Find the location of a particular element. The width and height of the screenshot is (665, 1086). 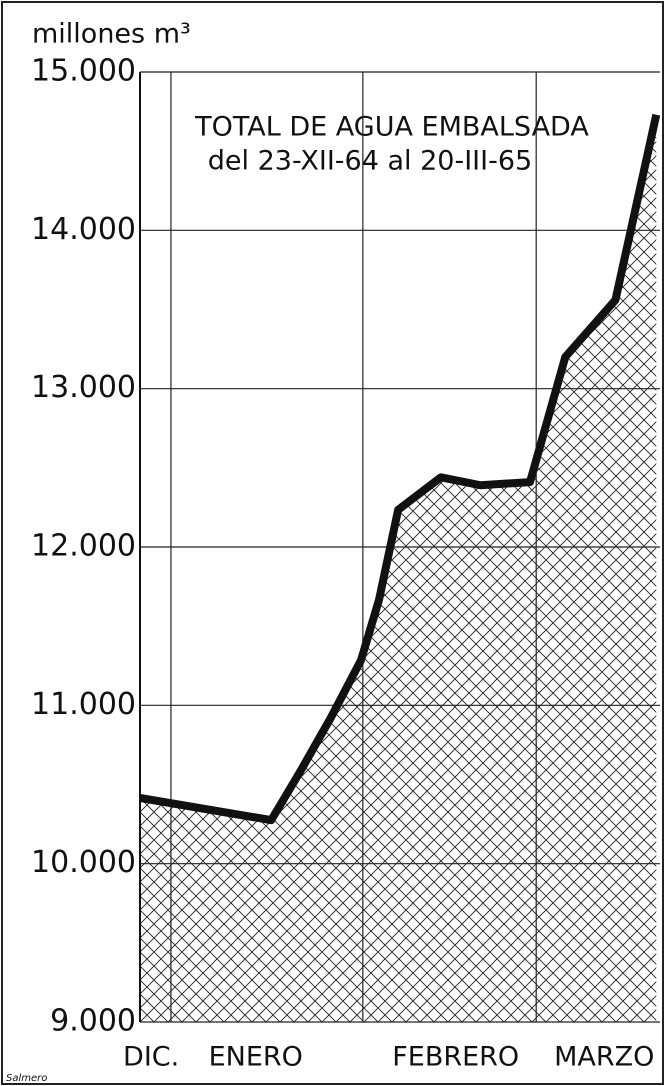

y-tick-label: 10.000 is located at coordinates (83, 862).